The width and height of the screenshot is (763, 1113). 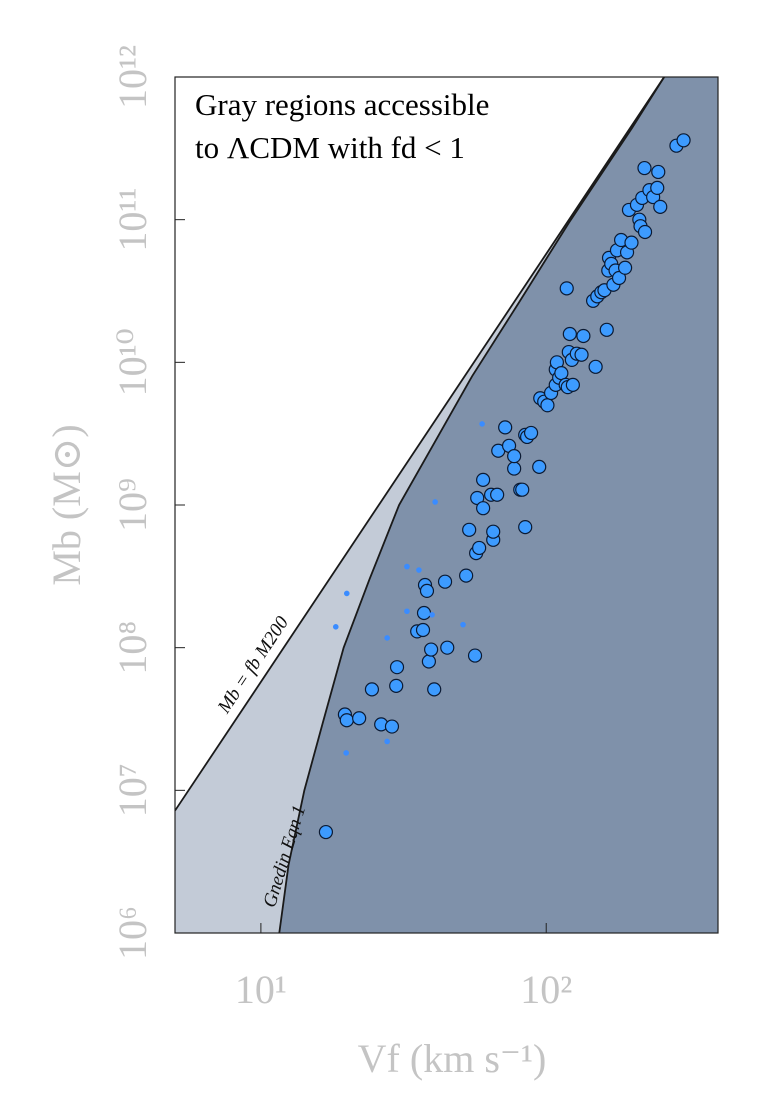 What do you see at coordinates (132, 648) in the screenshot?
I see `y-tick-label: 10⁸` at bounding box center [132, 648].